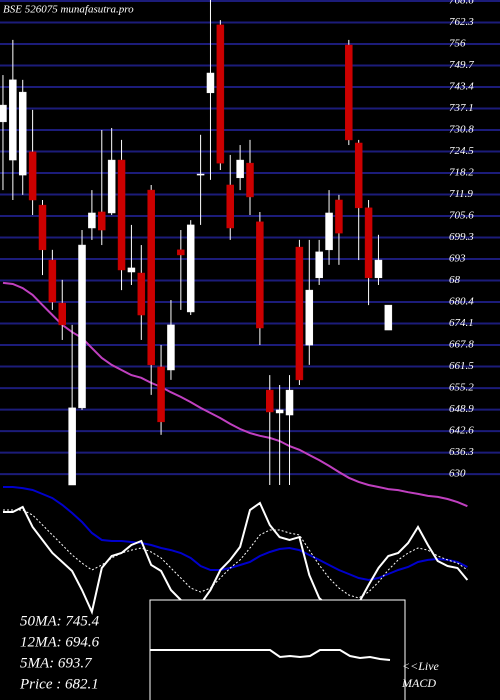  Describe the element at coordinates (461, 151) in the screenshot. I see `y-tick-label: 724.5` at that location.